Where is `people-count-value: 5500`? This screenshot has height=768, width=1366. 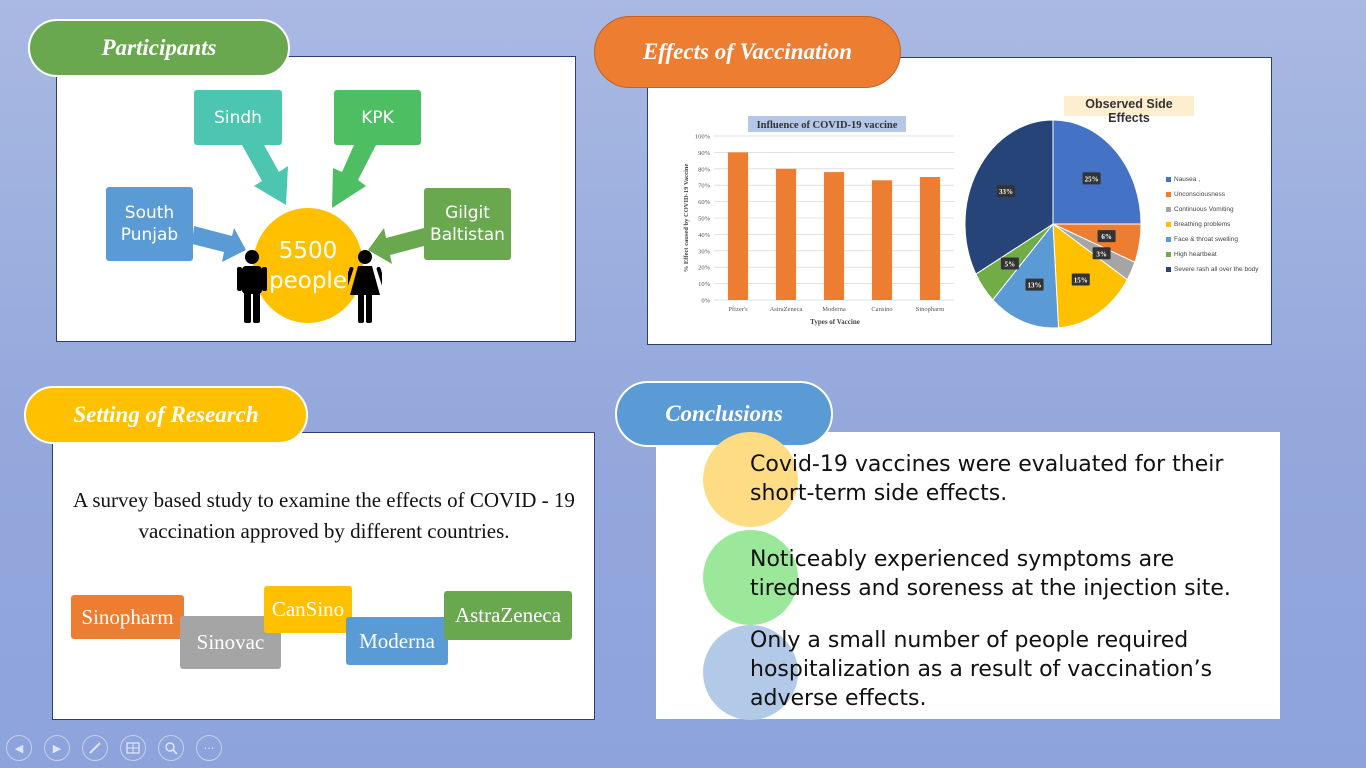 people-count-value: 5500 is located at coordinates (308, 251).